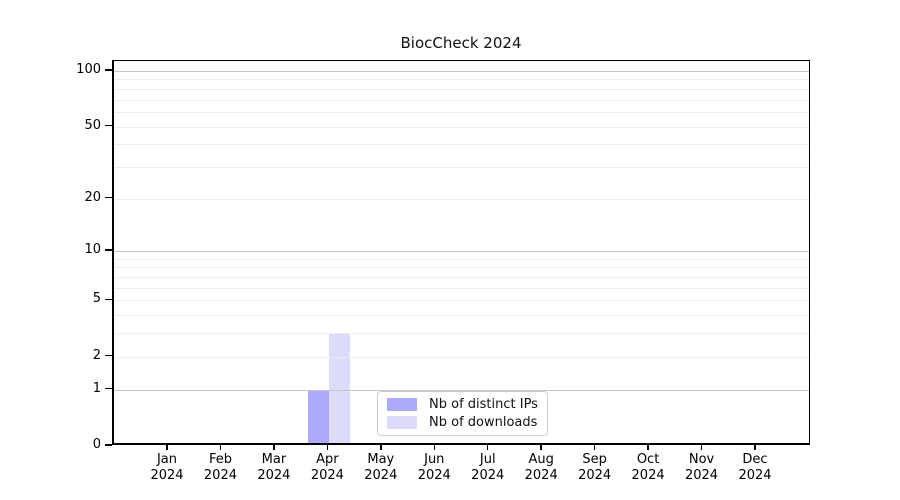  I want to click on x-tick-month: Aug, so click(541, 459).